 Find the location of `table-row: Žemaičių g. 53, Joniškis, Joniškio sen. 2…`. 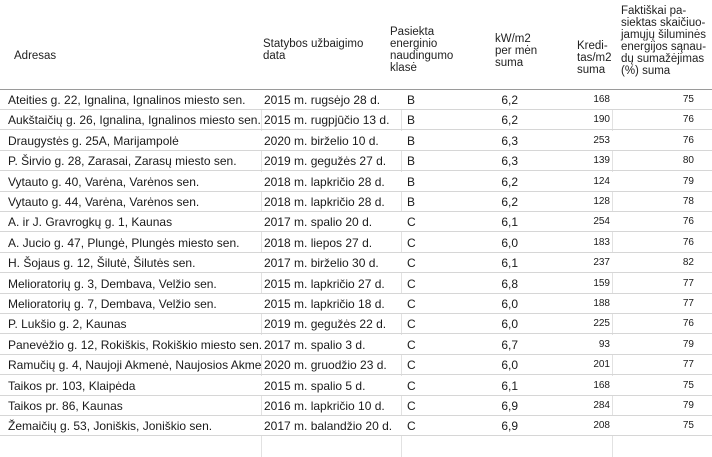

table-row: Žemaičių g. 53, Joniškis, Joniškio sen. 2… is located at coordinates (356, 426).